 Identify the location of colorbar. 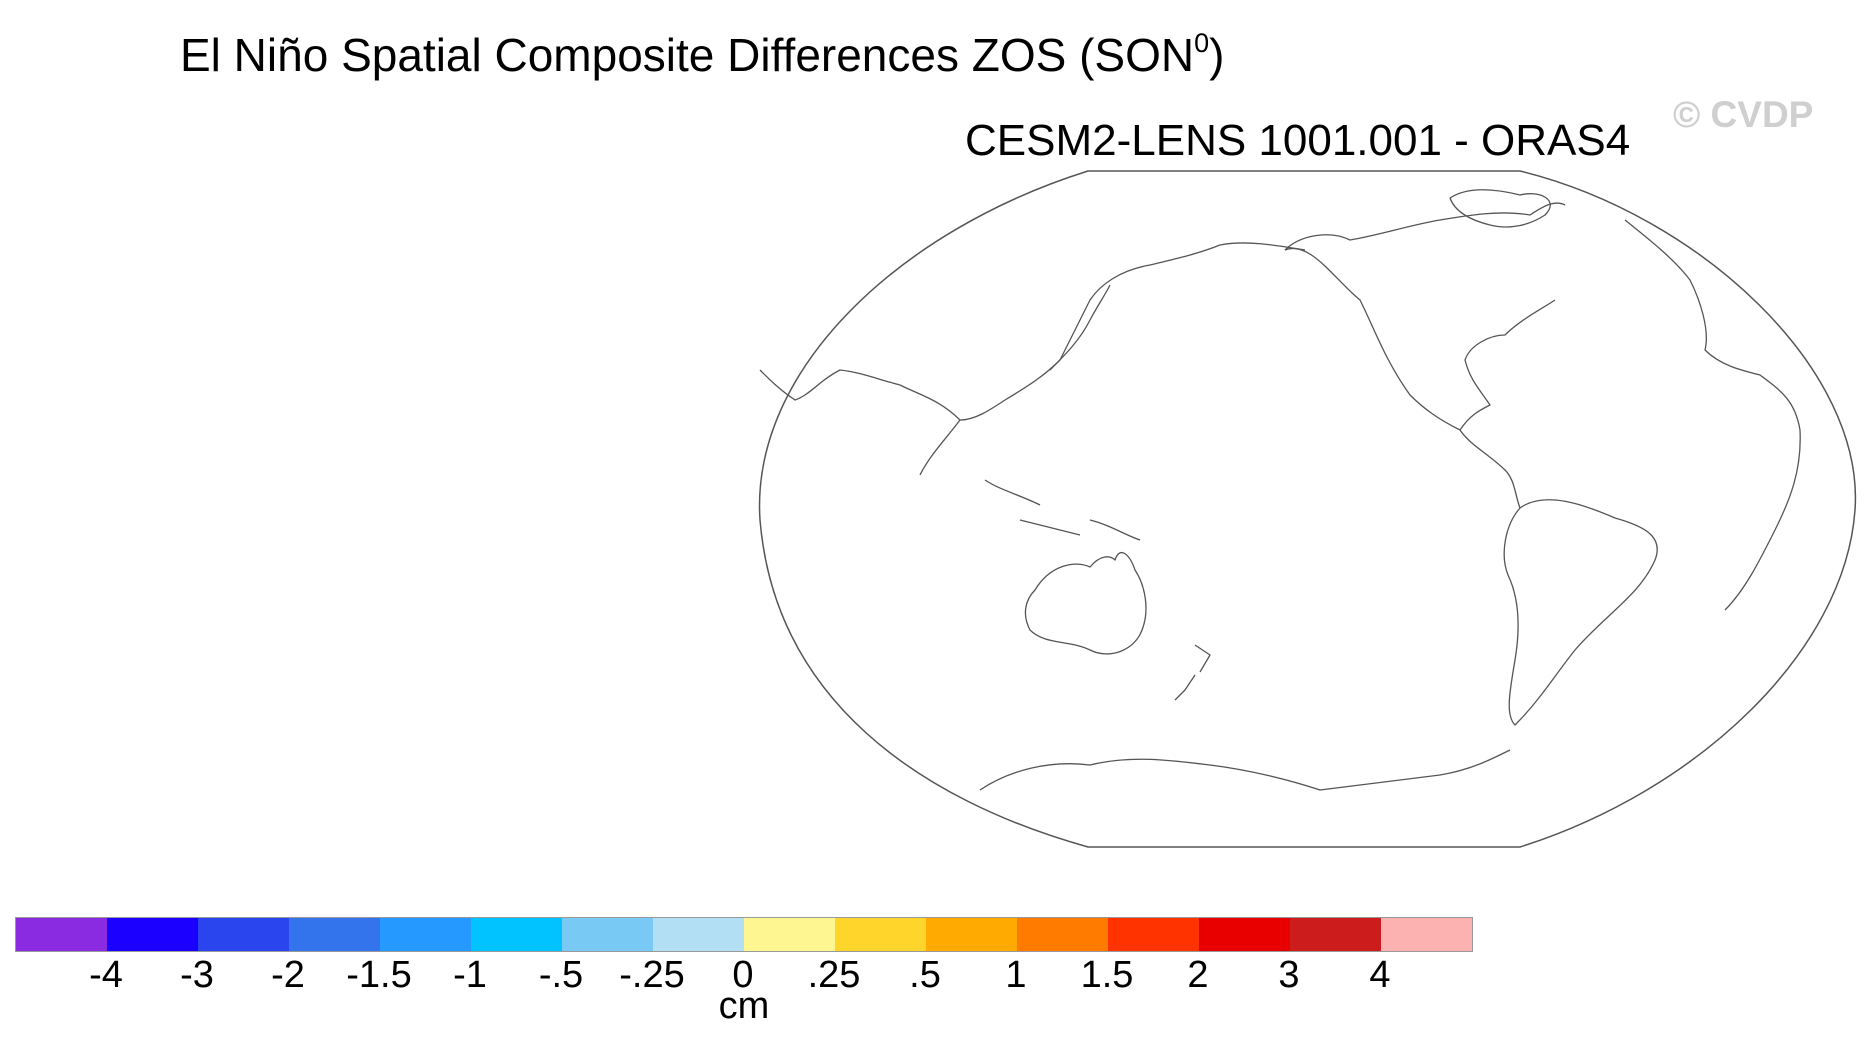
(744, 934).